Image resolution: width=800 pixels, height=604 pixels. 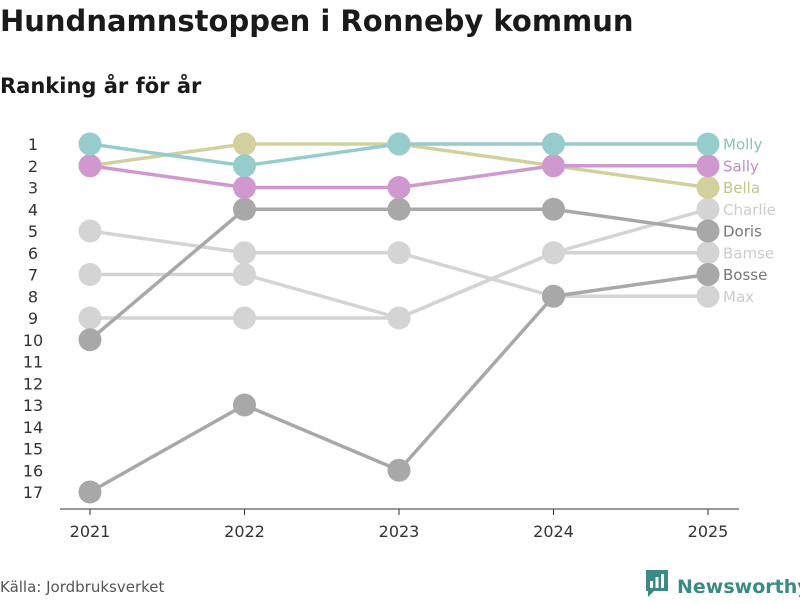 I want to click on y-tick-label: 7, so click(x=33, y=275).